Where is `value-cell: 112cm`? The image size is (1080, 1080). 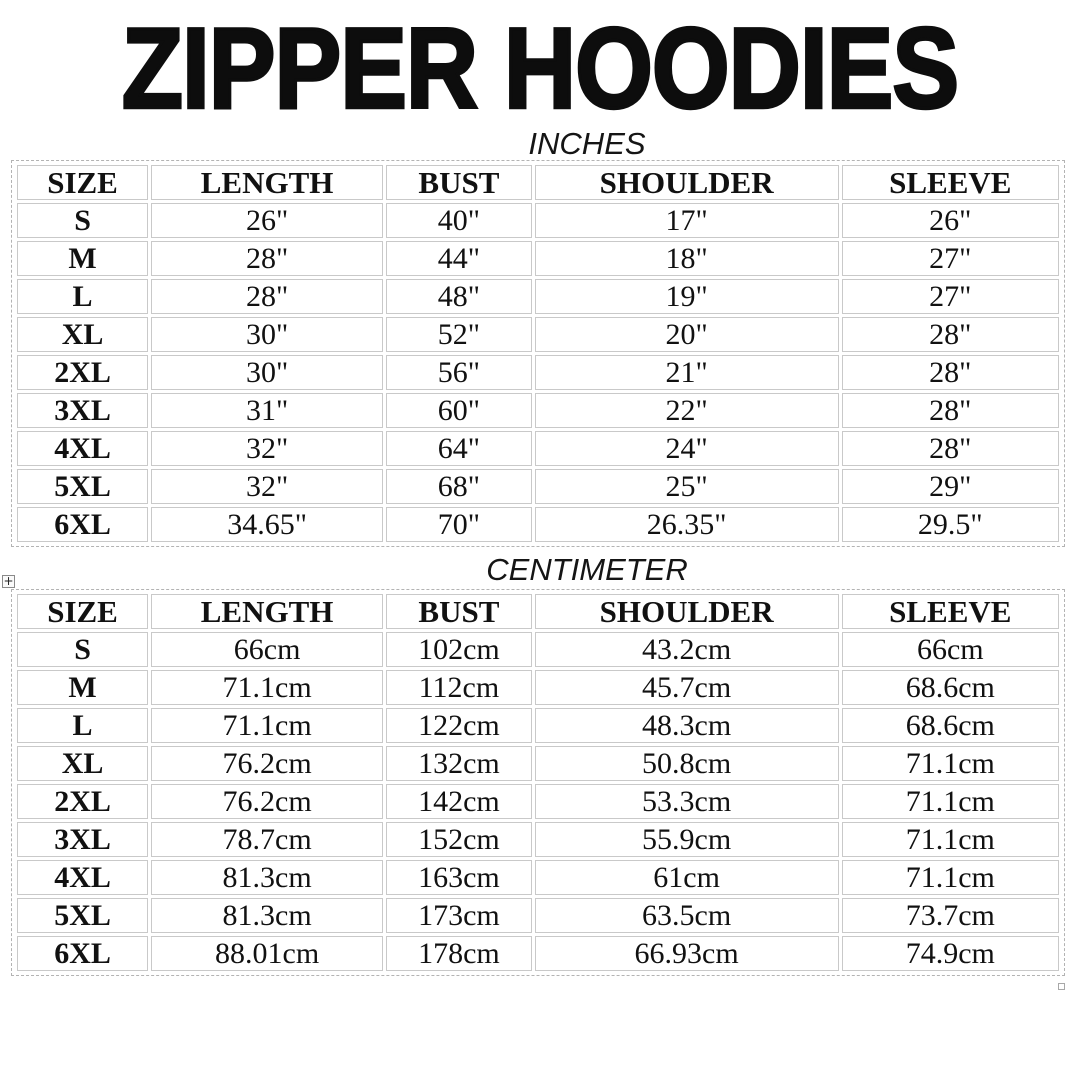
value-cell: 112cm is located at coordinates (459, 687).